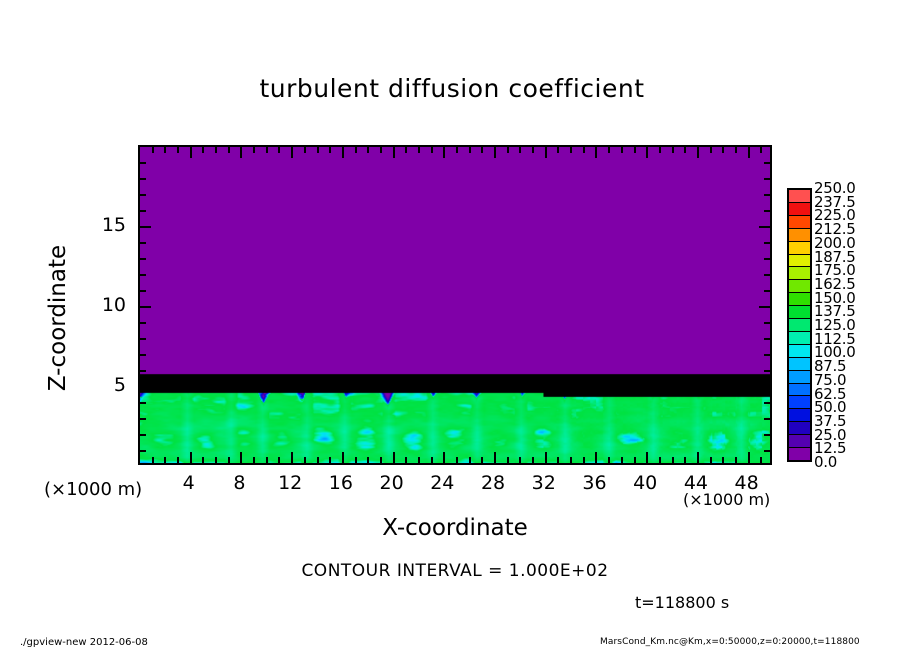 The width and height of the screenshot is (904, 654). I want to click on y-axis-unit-label: (×1000 m), so click(93, 489).